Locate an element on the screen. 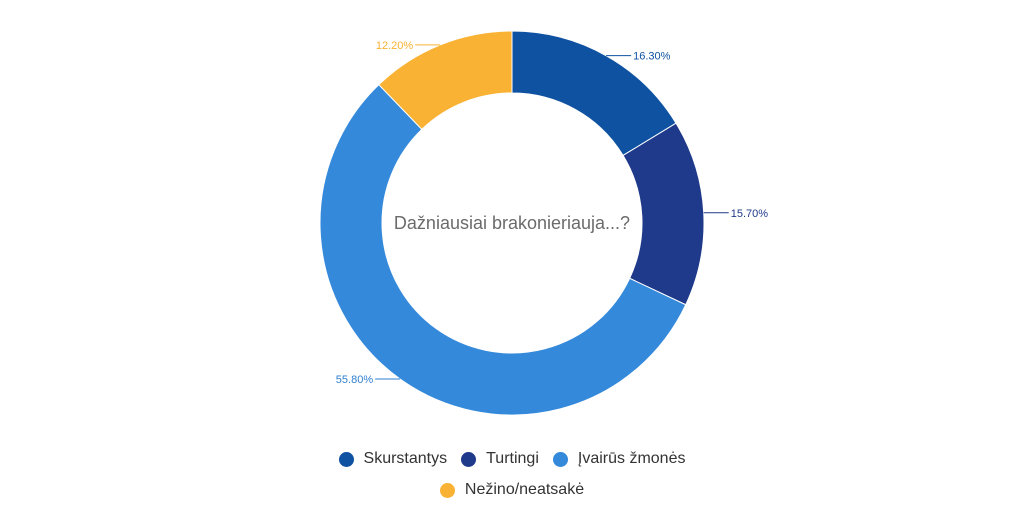  legend-item-nezino-neatsake: Nežino/neatsakė is located at coordinates (512, 490).